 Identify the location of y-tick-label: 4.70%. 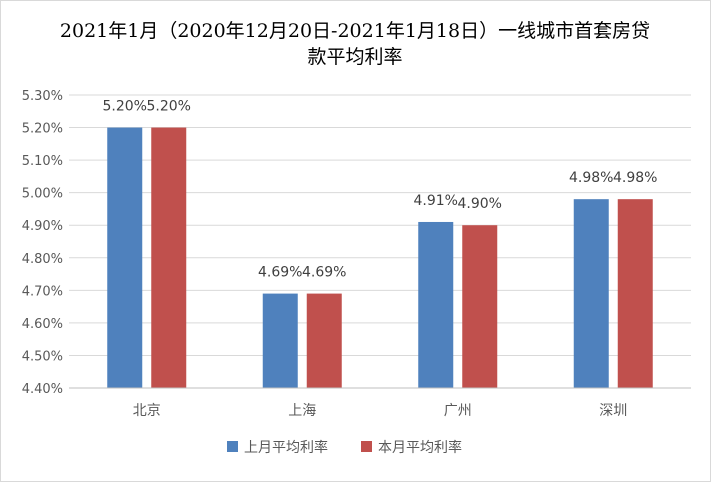
(42, 291).